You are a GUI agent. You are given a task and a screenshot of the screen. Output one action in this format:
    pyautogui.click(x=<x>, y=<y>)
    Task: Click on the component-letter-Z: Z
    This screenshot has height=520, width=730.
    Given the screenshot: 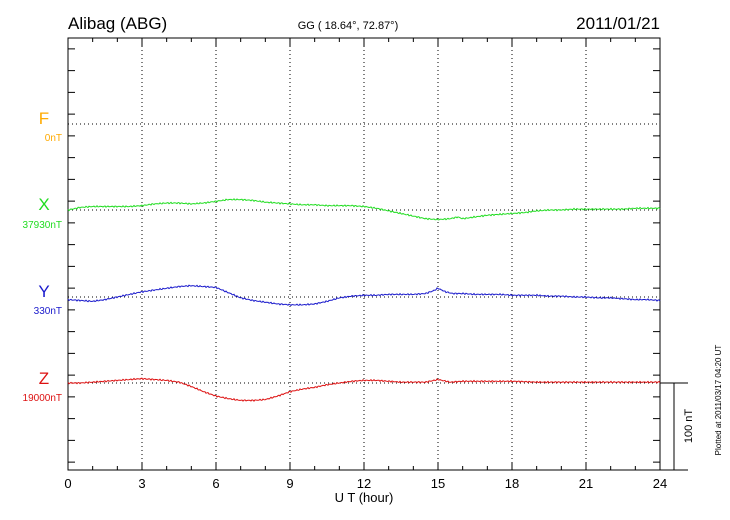 What is the action you would take?
    pyautogui.click(x=44, y=378)
    